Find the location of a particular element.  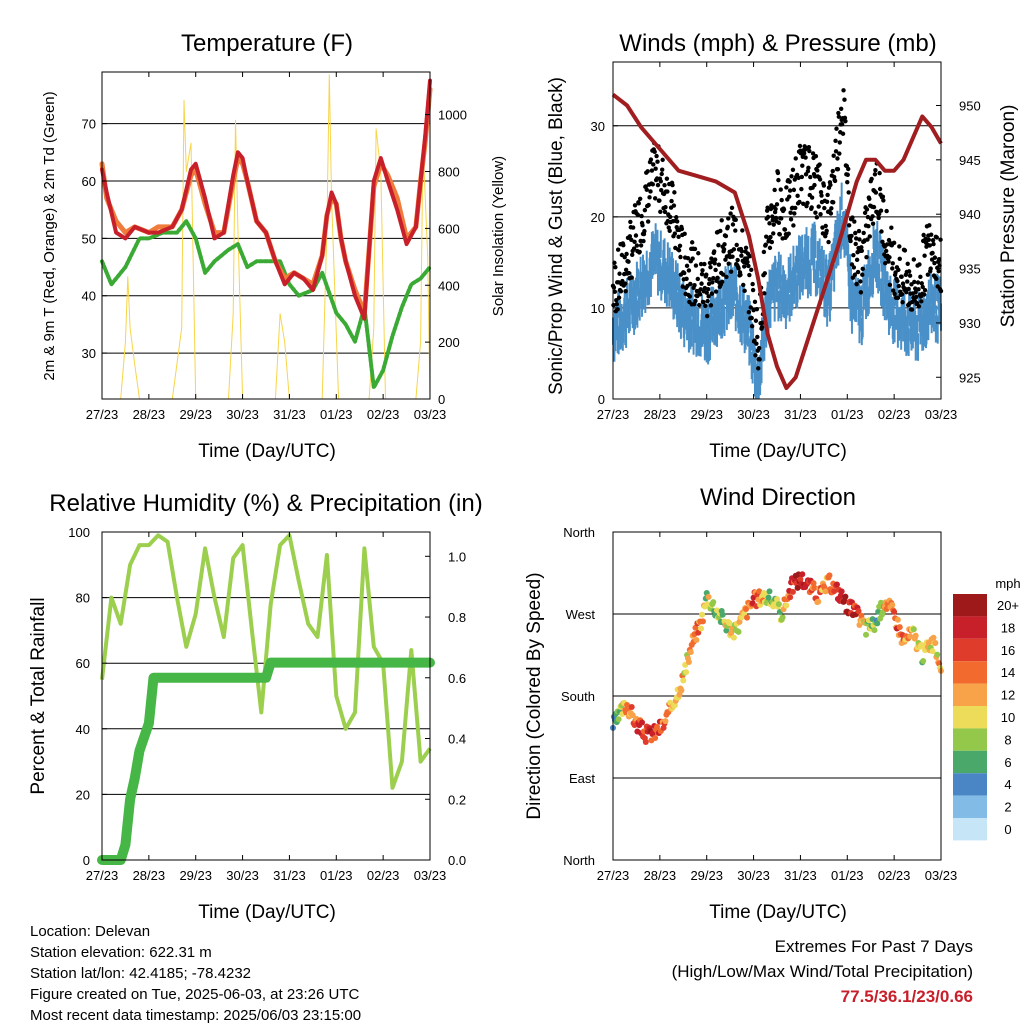

legend-label: 12 is located at coordinates (1008, 695).